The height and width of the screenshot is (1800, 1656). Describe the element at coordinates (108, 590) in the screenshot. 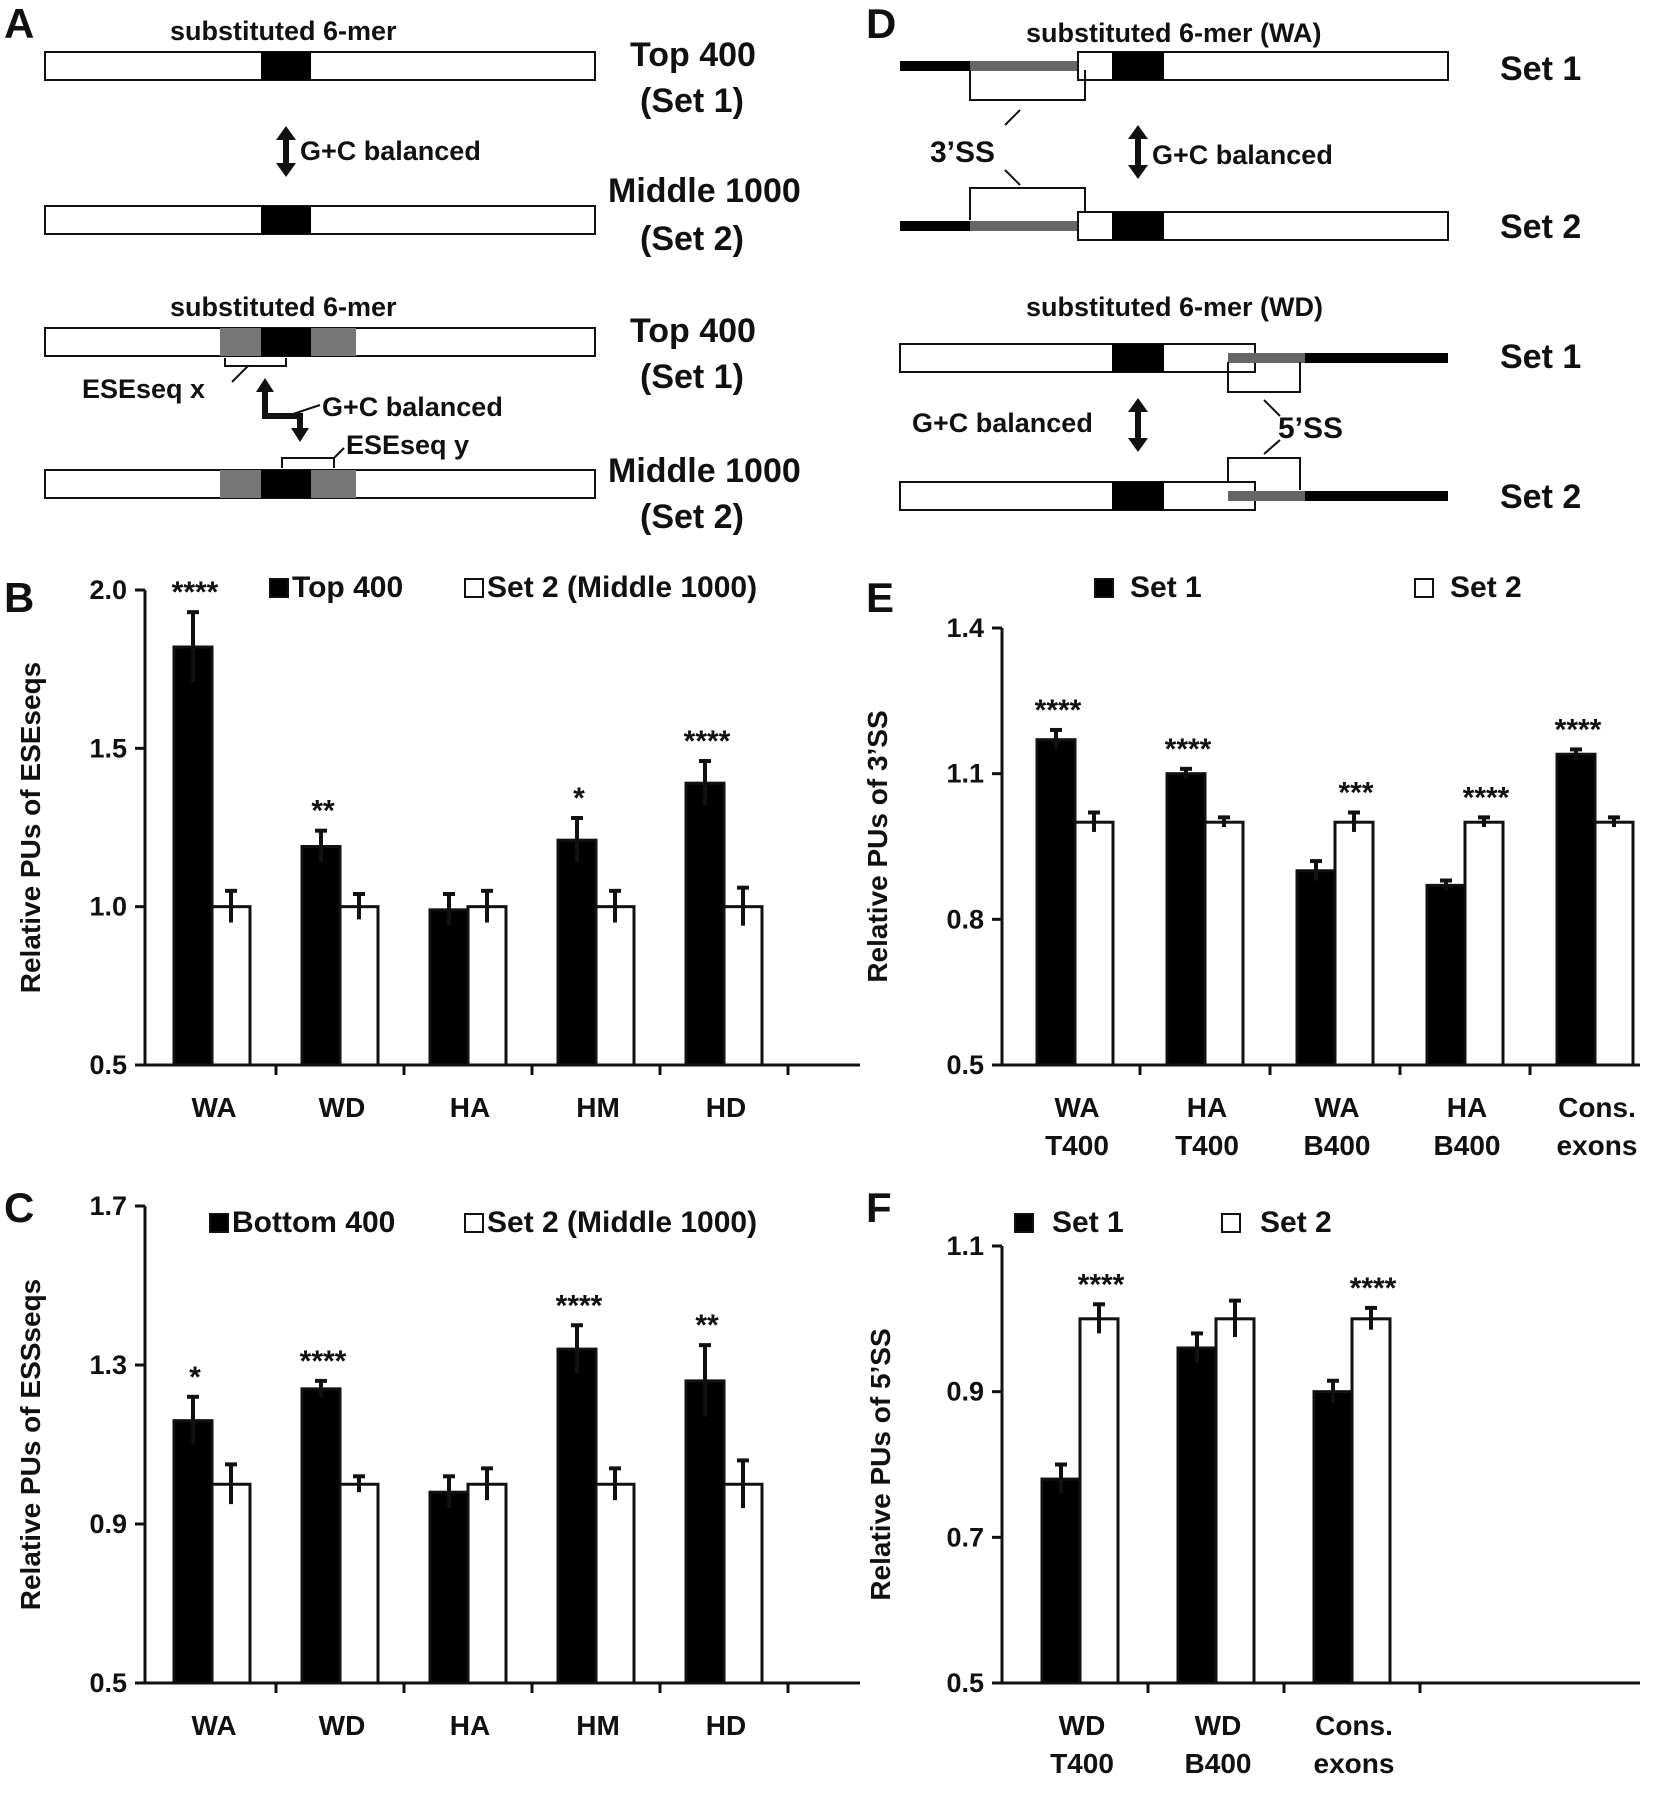

I see `y-tick-label: 2.0` at that location.